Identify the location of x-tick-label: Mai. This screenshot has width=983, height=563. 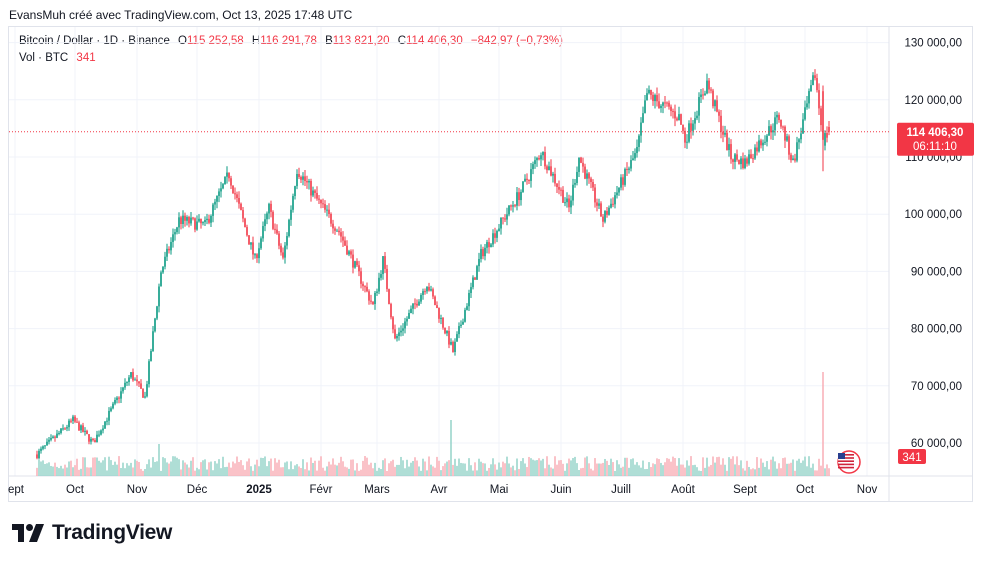
(499, 490).